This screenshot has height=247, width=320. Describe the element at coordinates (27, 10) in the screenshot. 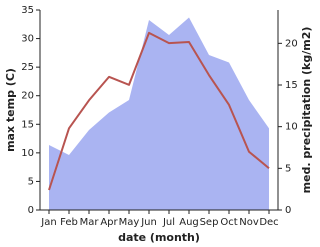

I see `y-tick-label: 35` at that location.